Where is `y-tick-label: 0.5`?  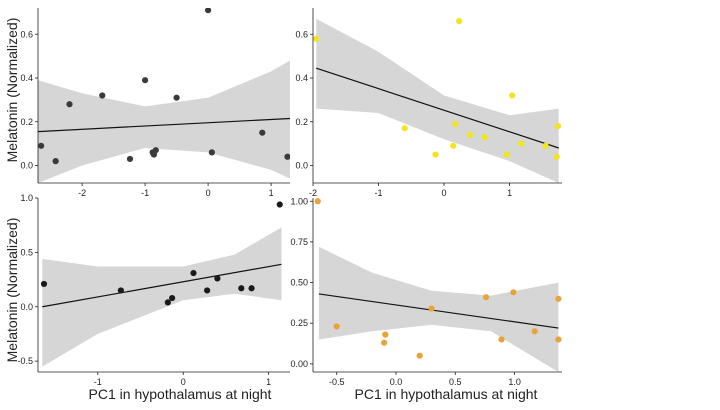
y-tick-label: 0.5 is located at coordinates (26, 252).